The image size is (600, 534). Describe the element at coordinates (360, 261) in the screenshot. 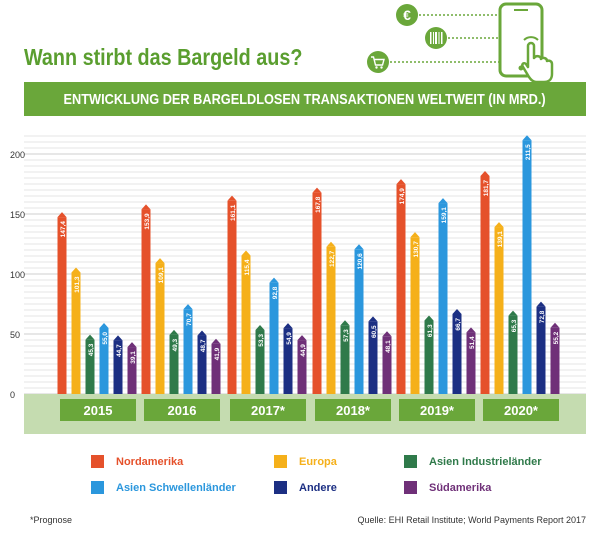

I see `data-label: 120,6` at that location.